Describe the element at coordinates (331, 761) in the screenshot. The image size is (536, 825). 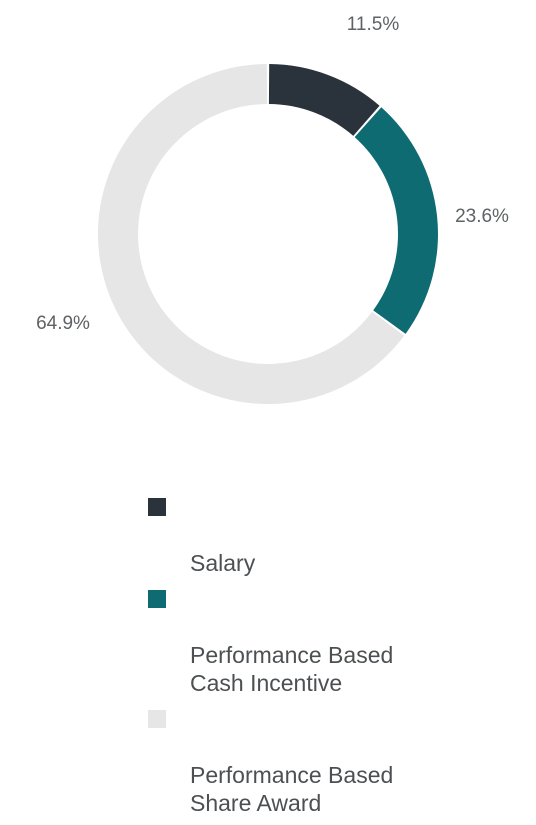
I see `legend-item-share-award: Performance Based Share Award` at that location.